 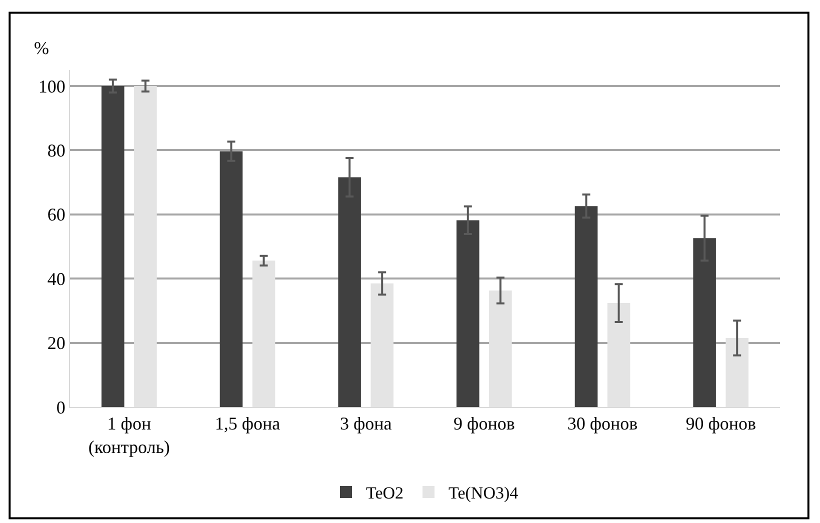 I want to click on x-tick-label: 3 фона, so click(x=366, y=424).